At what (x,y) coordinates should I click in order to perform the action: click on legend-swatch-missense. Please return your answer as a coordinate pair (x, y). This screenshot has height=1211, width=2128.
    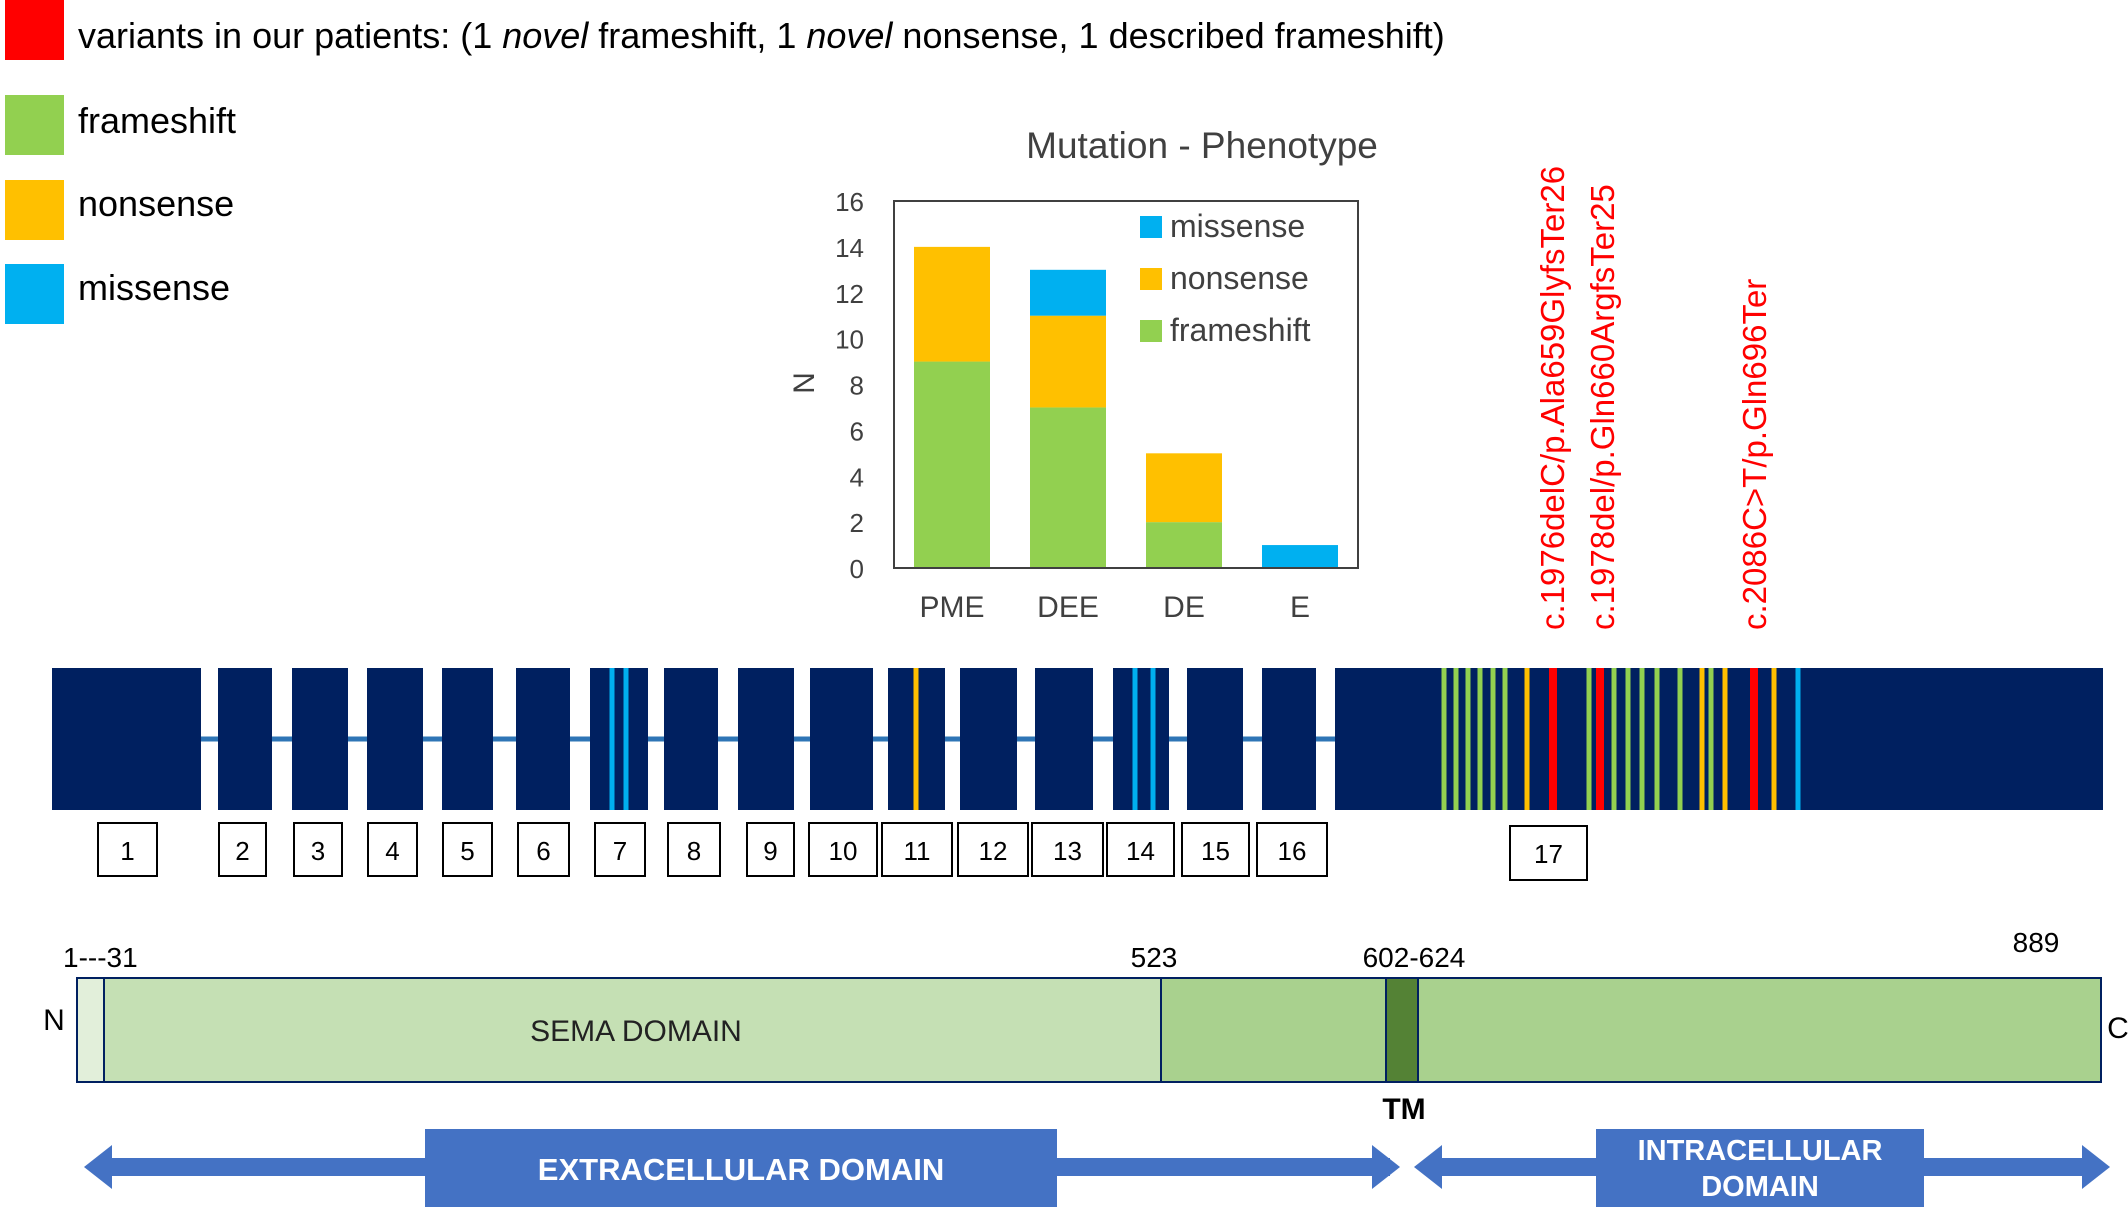
    Looking at the image, I should click on (34, 294).